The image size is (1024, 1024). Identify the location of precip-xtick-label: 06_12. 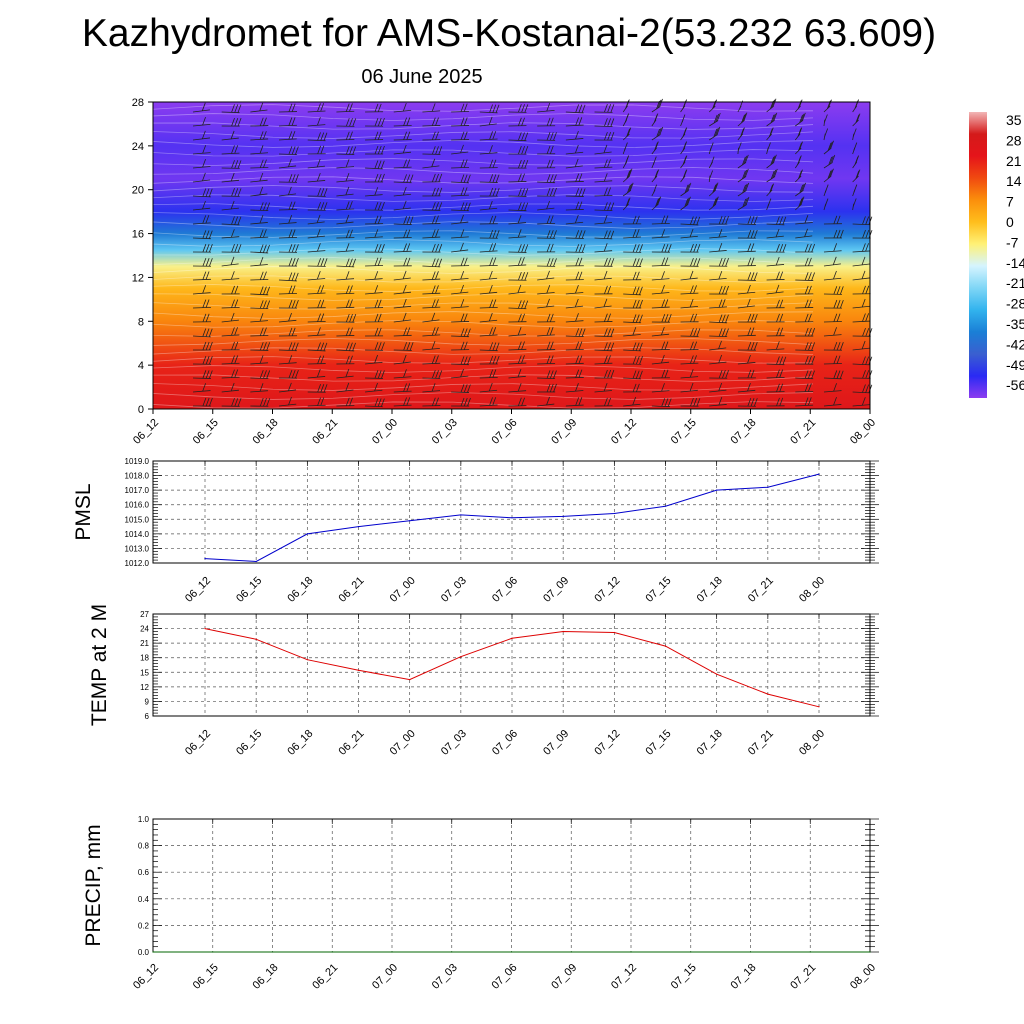
(146, 977).